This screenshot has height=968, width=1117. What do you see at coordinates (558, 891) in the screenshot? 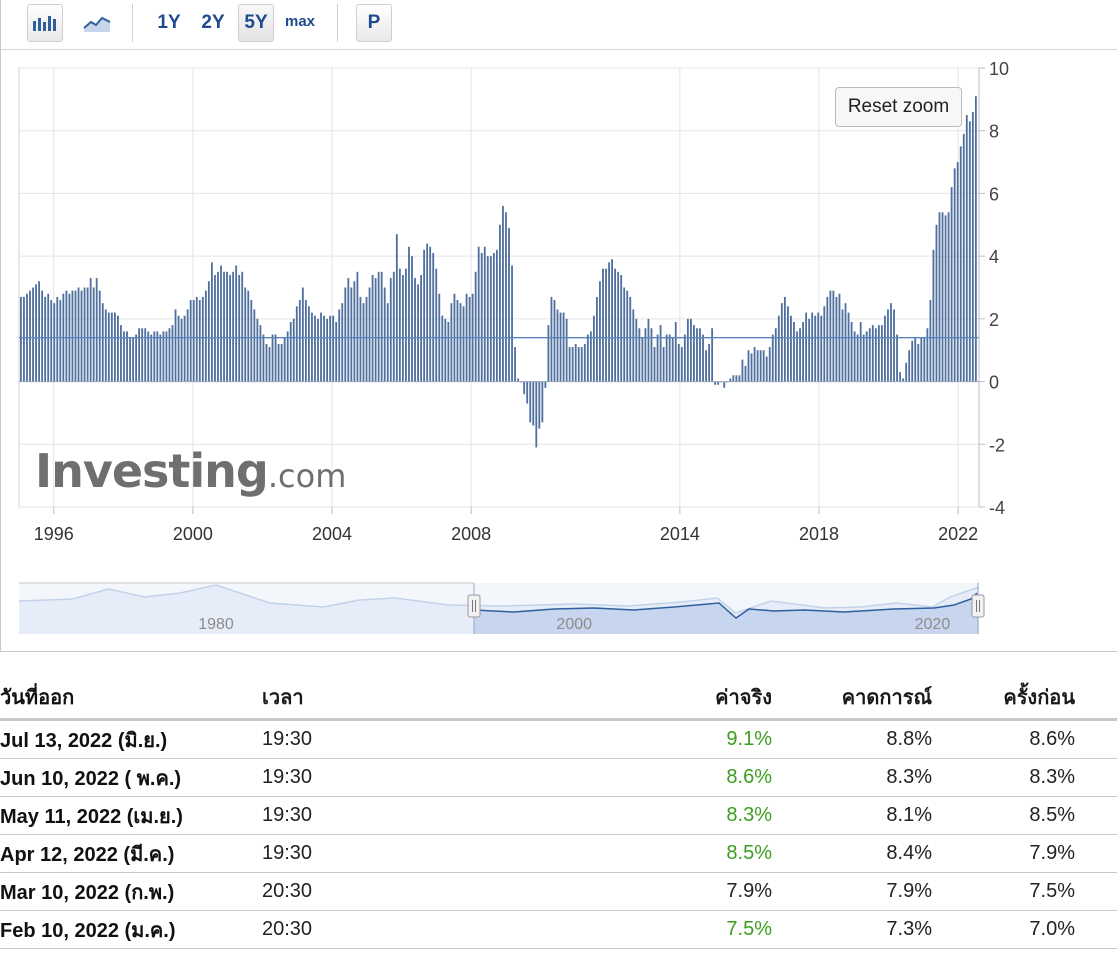
I see `table-row: Mar 10, 2022 (ก.พ.) 20:30 7.9% 7.9% 7.5%` at bounding box center [558, 891].